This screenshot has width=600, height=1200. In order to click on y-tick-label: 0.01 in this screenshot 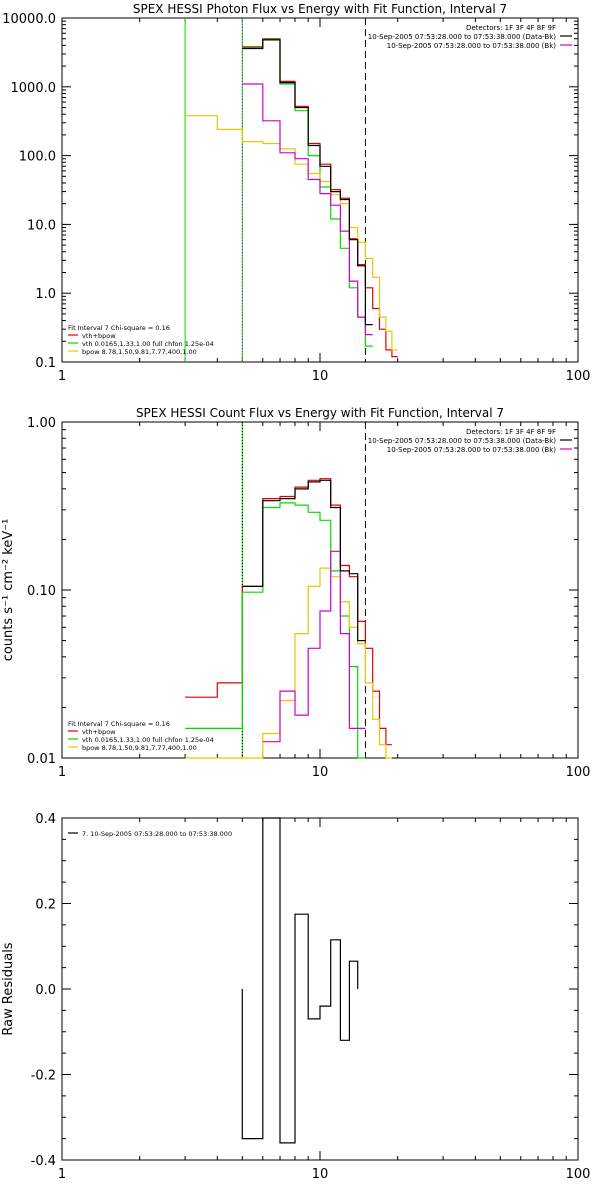, I will do `click(41, 759)`.